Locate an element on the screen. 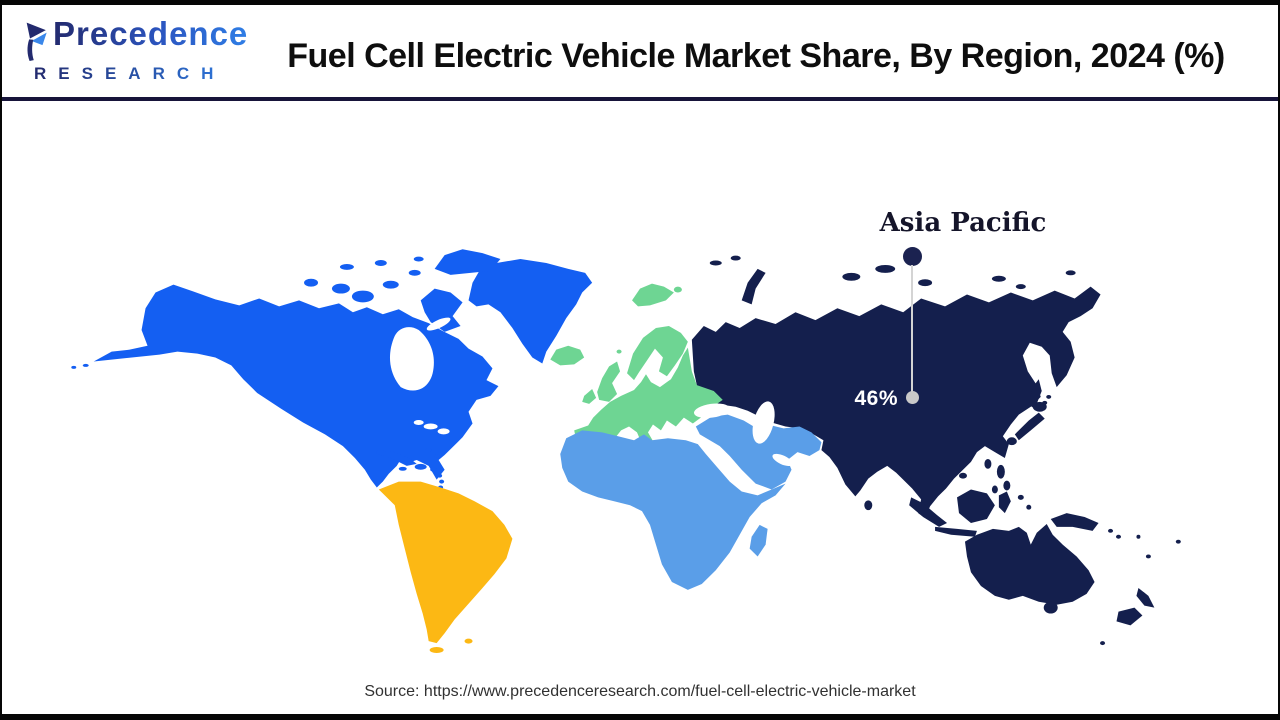 The width and height of the screenshot is (1280, 720). region-north-america is located at coordinates (332, 369).